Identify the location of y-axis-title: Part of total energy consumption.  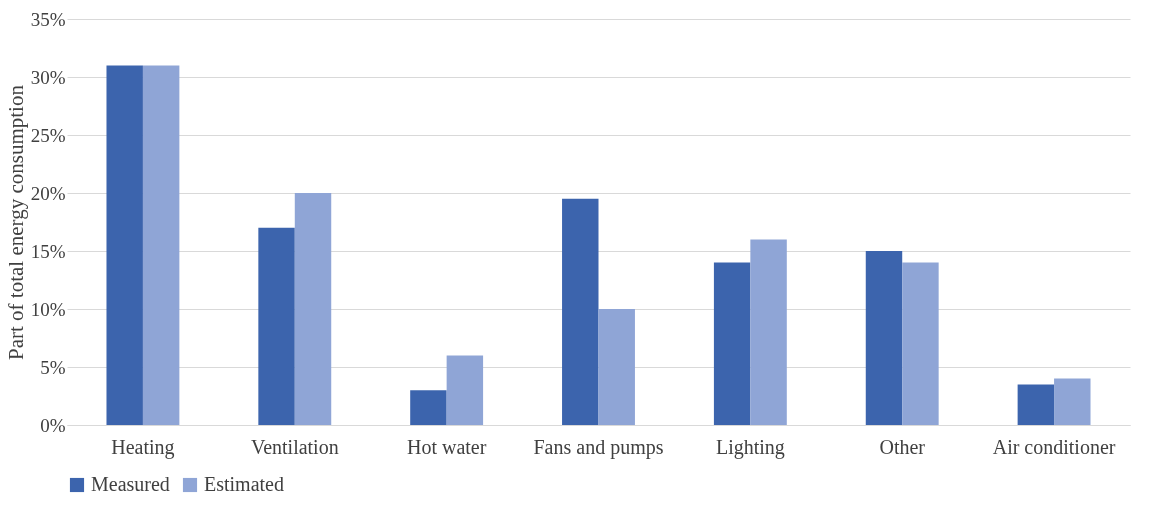
(15, 222).